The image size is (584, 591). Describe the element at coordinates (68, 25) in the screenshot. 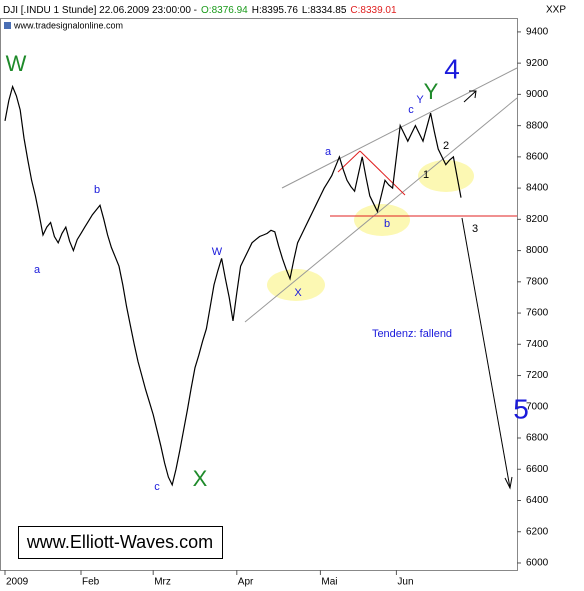

I see `source: www.tradesignalonline.com` at that location.